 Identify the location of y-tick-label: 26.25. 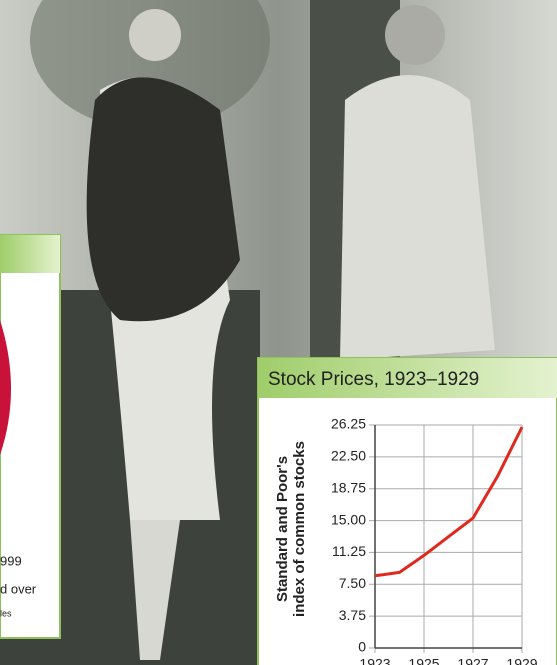
(348, 424).